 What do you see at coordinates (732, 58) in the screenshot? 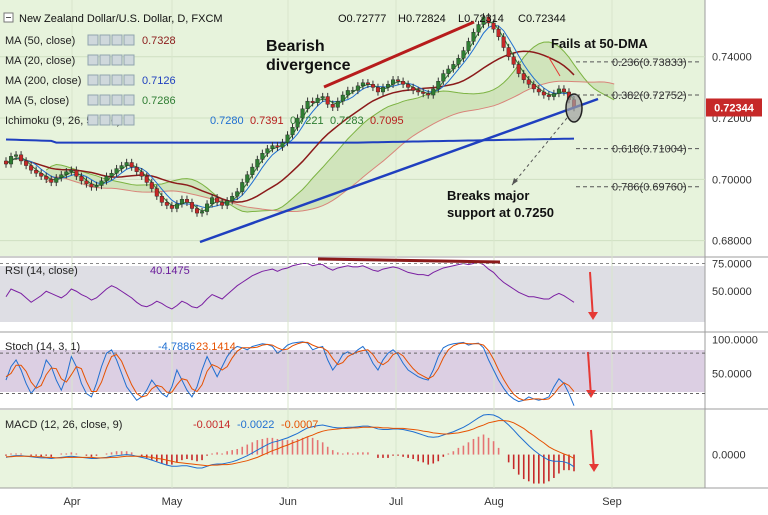
I see `price-tick-label: 0.74000` at bounding box center [732, 58].